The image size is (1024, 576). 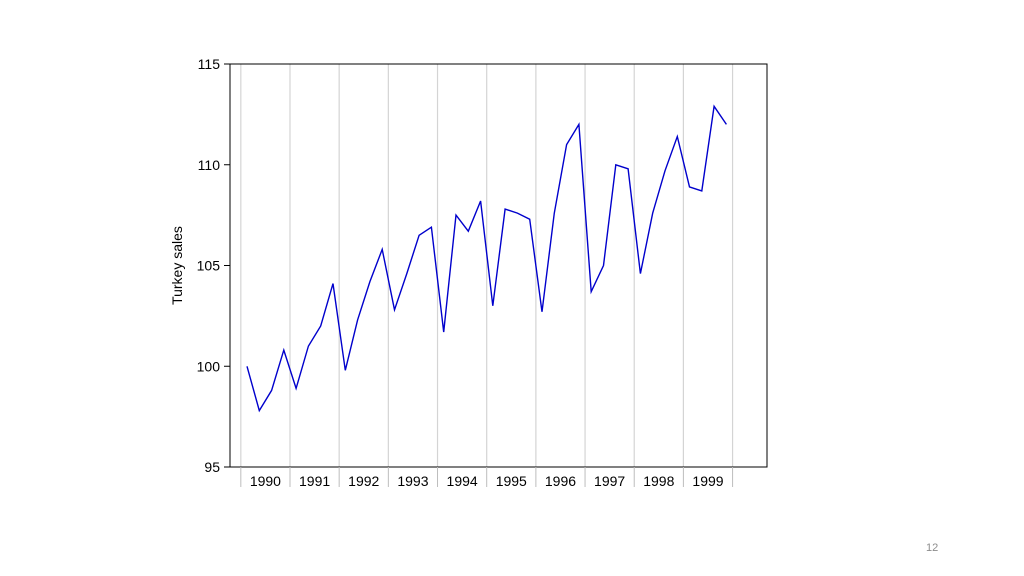 I want to click on x-tick-label: 1999, so click(x=707, y=481).